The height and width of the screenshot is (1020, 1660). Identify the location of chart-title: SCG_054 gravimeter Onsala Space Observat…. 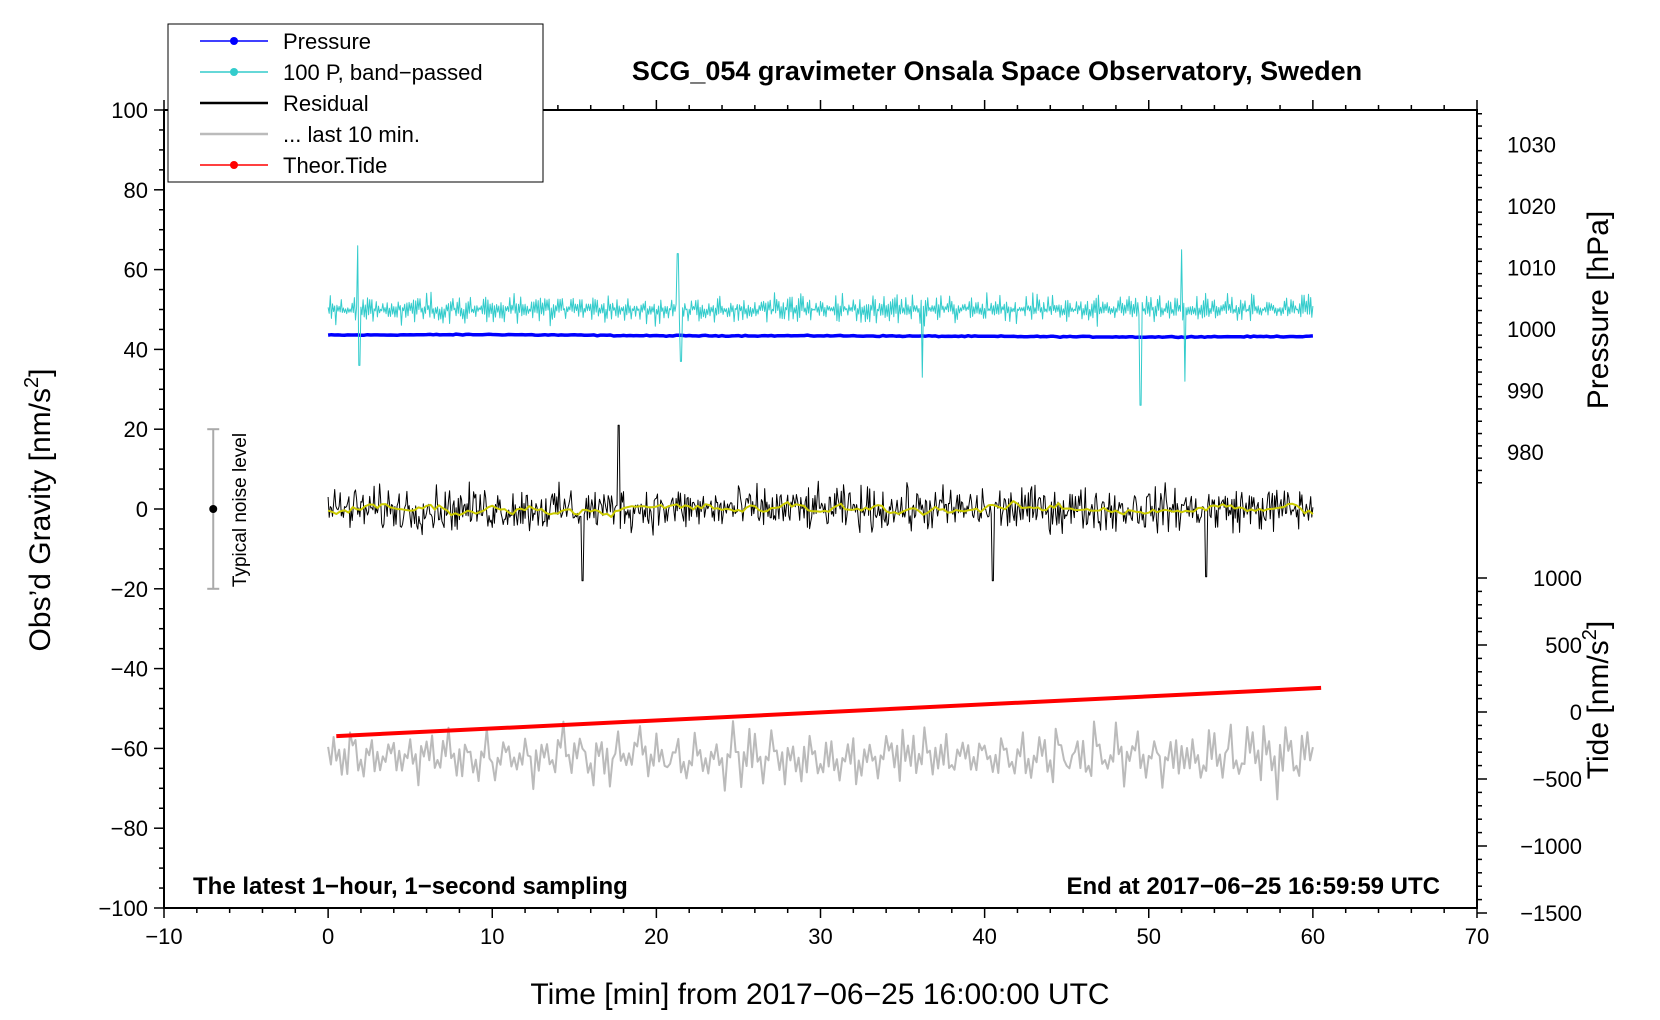
(997, 71).